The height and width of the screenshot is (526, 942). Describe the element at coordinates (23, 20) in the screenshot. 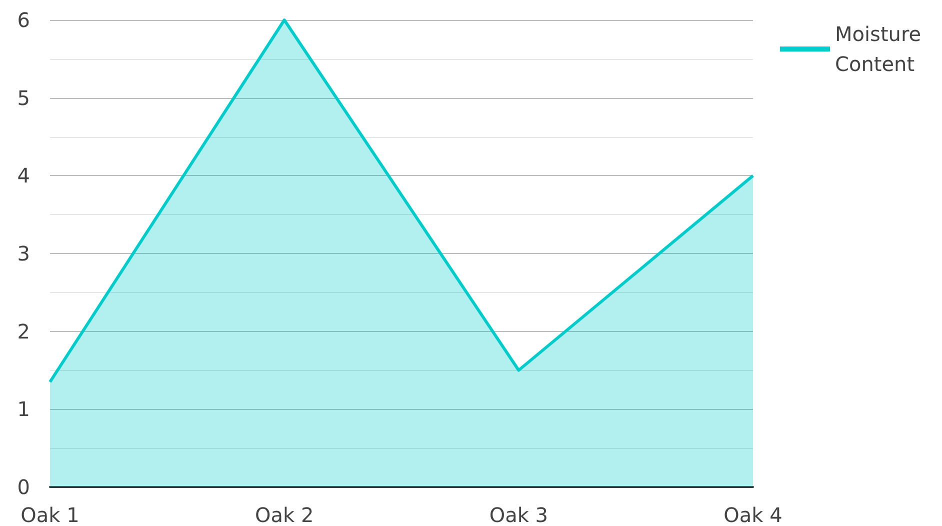

I see `y-tick-label: 6` at that location.